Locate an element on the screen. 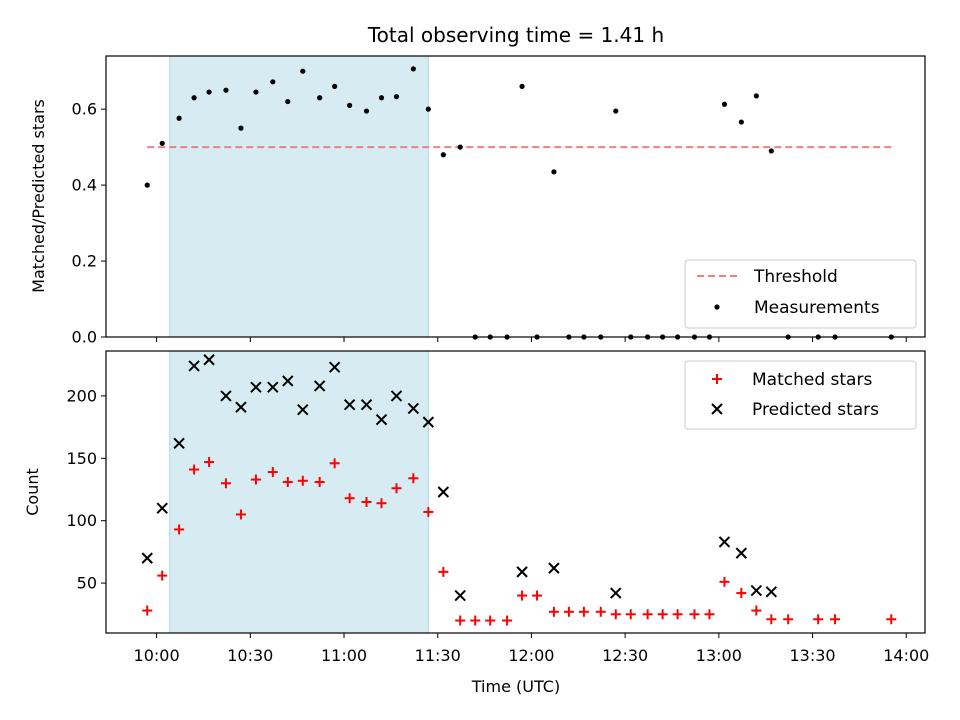 This screenshot has width=960, height=720. legend-measurements-marker is located at coordinates (717, 307).